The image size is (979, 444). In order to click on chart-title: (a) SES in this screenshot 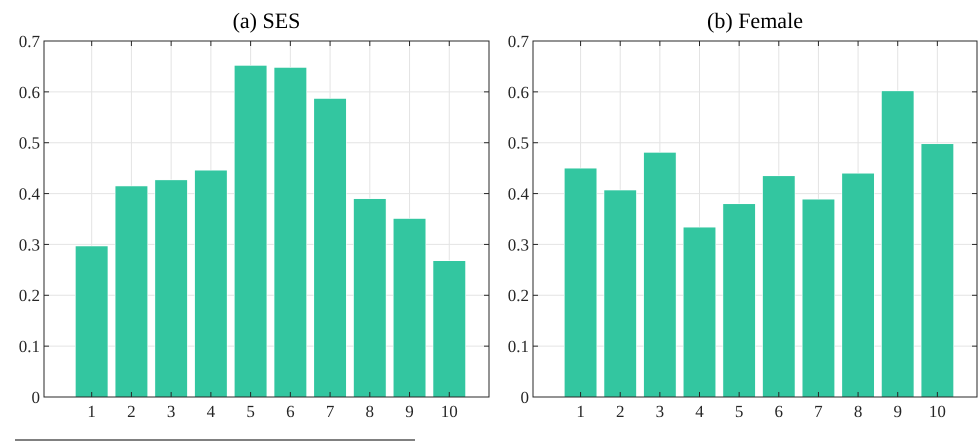, I will do `click(266, 20)`.